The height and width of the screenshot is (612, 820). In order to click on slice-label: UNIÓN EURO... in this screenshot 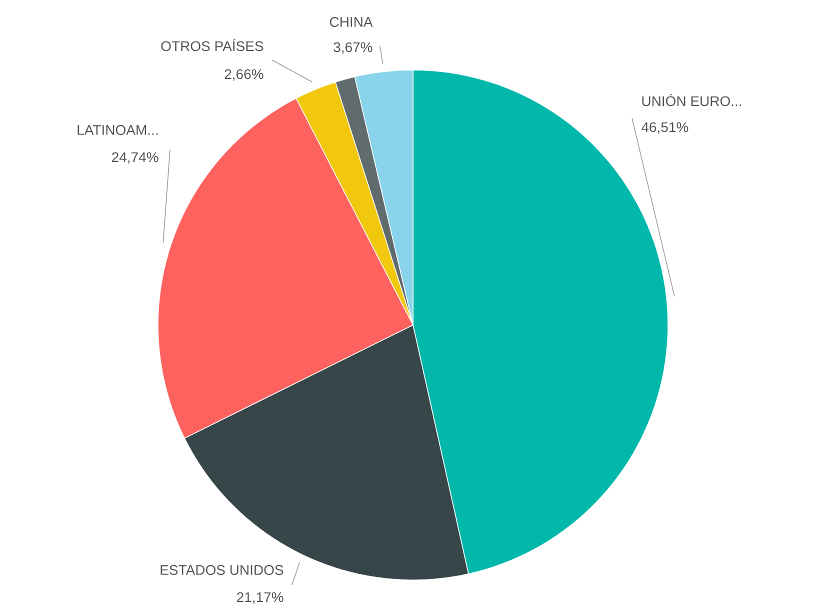, I will do `click(692, 100)`.